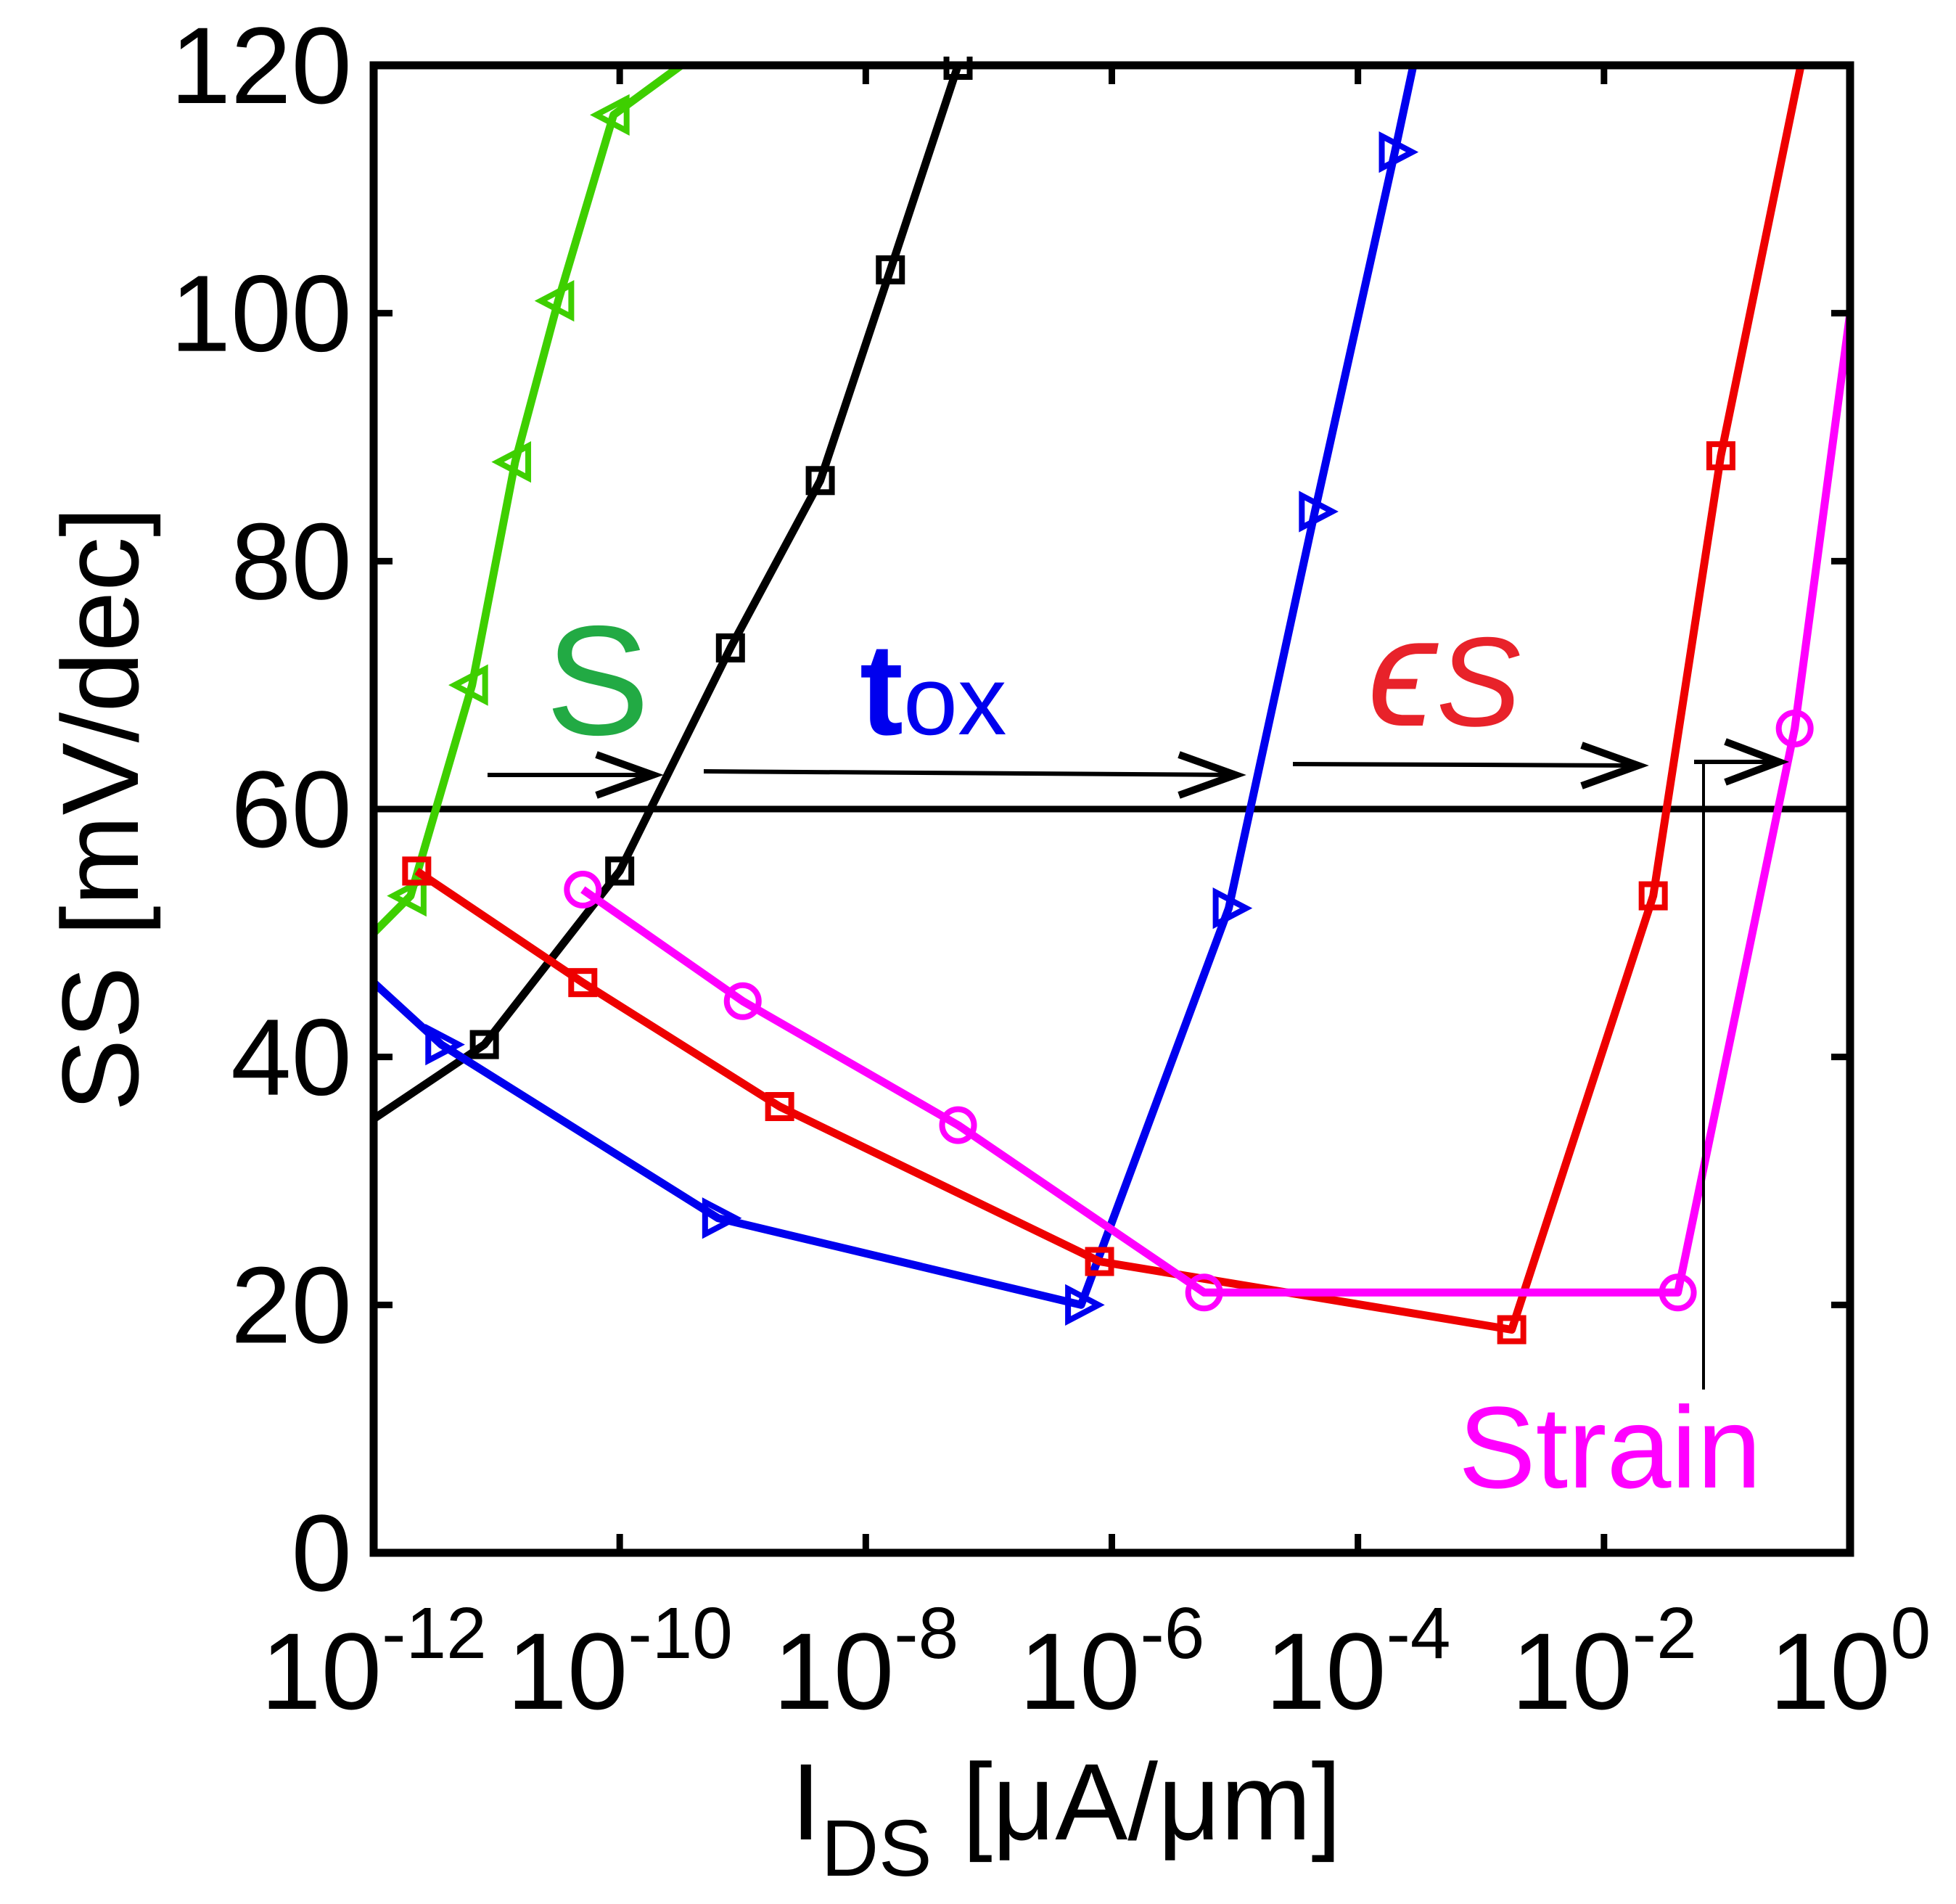 The width and height of the screenshot is (1956, 1904). Describe the element at coordinates (1850, 1662) in the screenshot. I see `x-tick-label-6: 10⁰` at that location.